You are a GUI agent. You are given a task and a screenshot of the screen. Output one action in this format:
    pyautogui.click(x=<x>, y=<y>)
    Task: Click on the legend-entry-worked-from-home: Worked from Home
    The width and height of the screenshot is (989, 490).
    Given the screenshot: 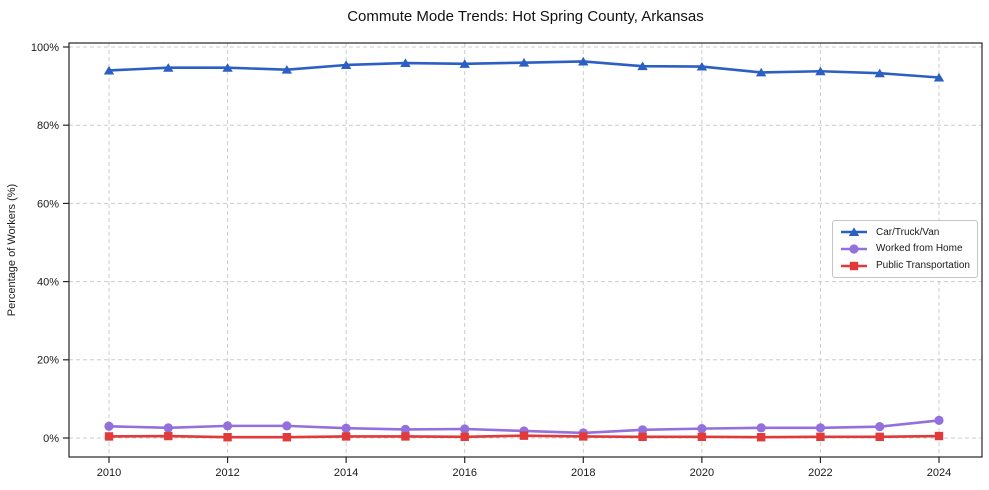 What is the action you would take?
    pyautogui.click(x=905, y=249)
    